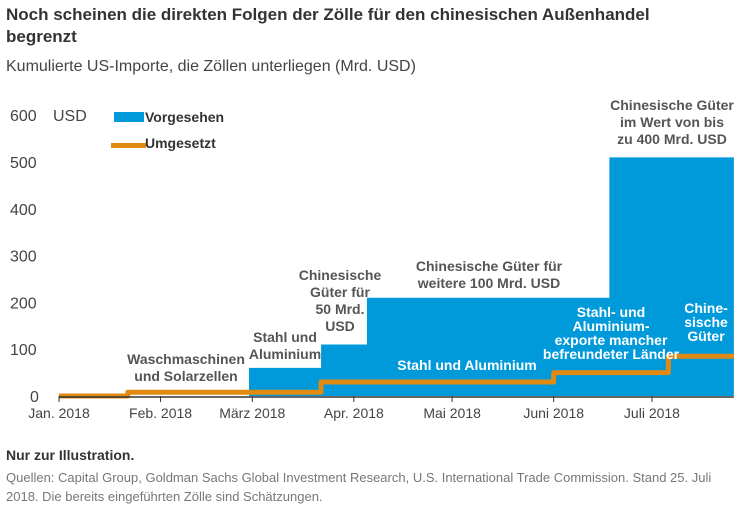 The height and width of the screenshot is (508, 738). I want to click on y-tick-label: 600, so click(23, 116).